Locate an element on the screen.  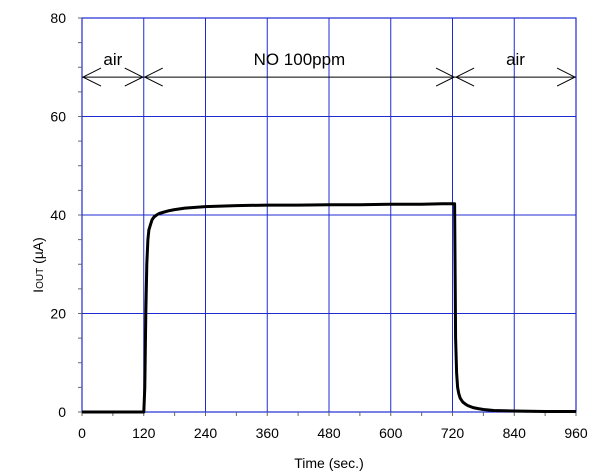
annotation-label: NO 100ppm is located at coordinates (300, 59).